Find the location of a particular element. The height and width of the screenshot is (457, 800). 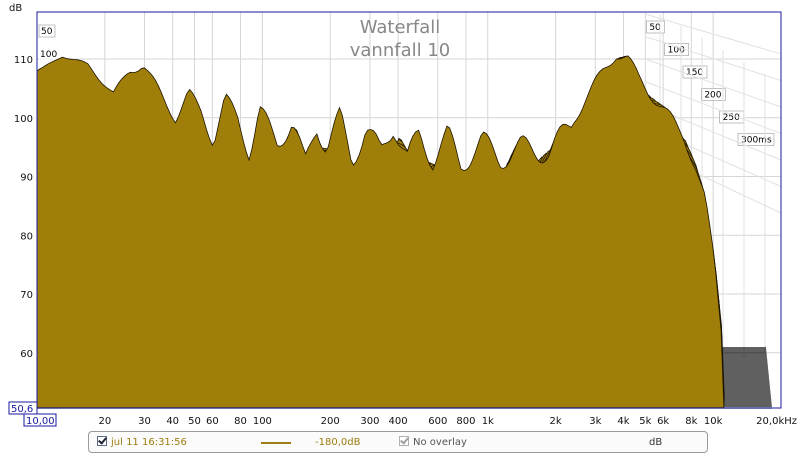

y-tick-label: 110 is located at coordinates (23, 60).